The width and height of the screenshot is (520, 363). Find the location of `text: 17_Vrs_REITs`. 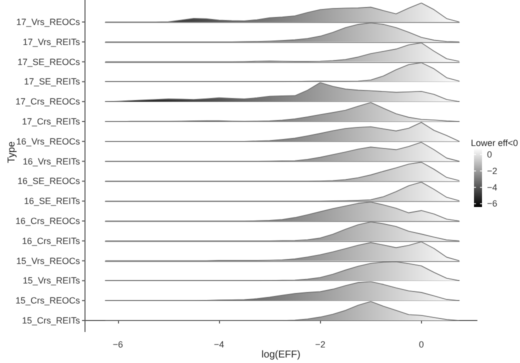

text: 17_Vrs_REITs is located at coordinates (51, 41).